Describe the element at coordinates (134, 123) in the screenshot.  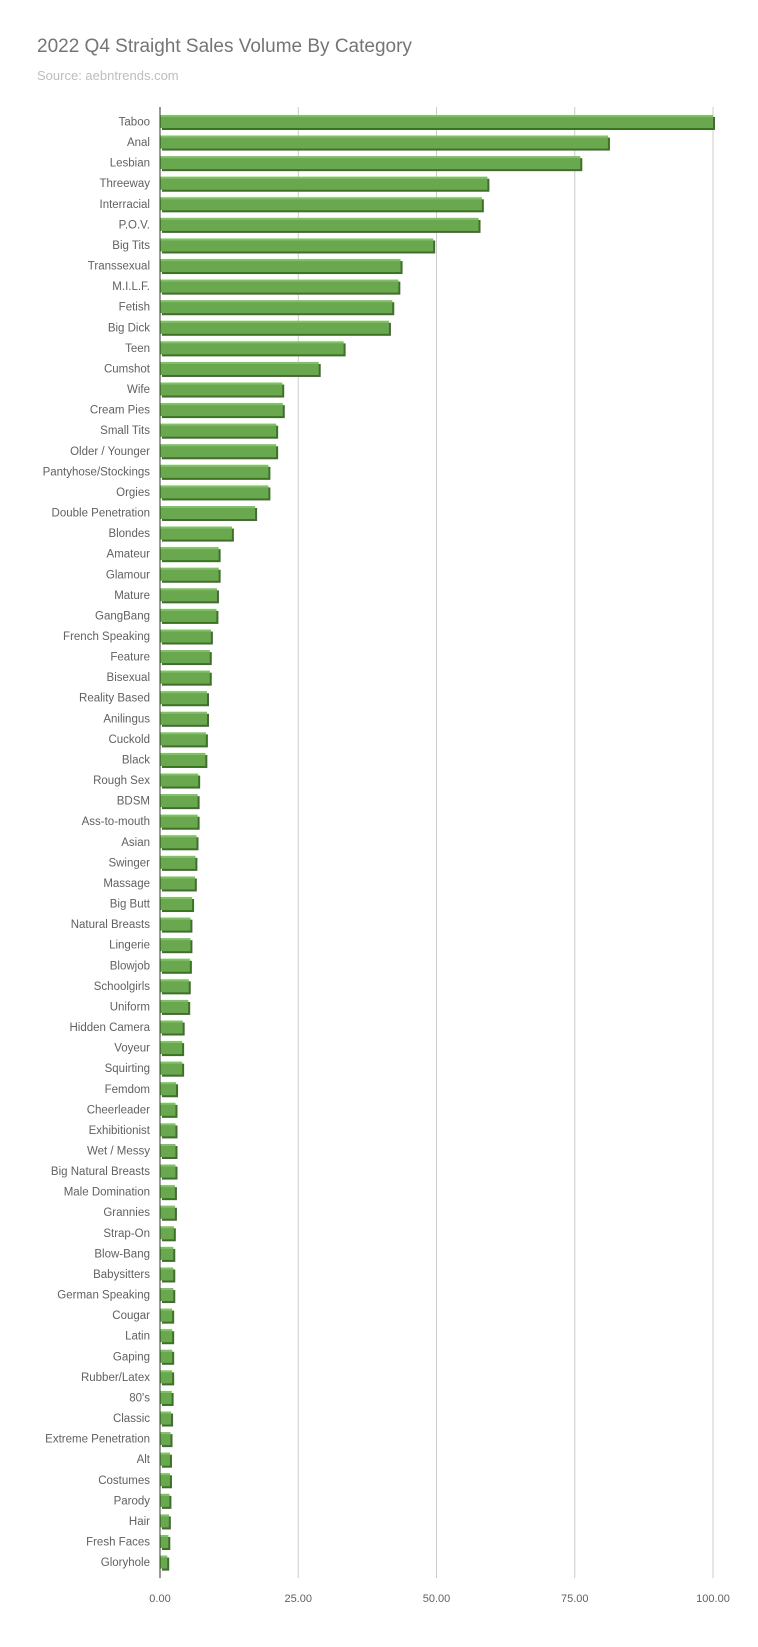
I see `category-label: Taboo` at that location.